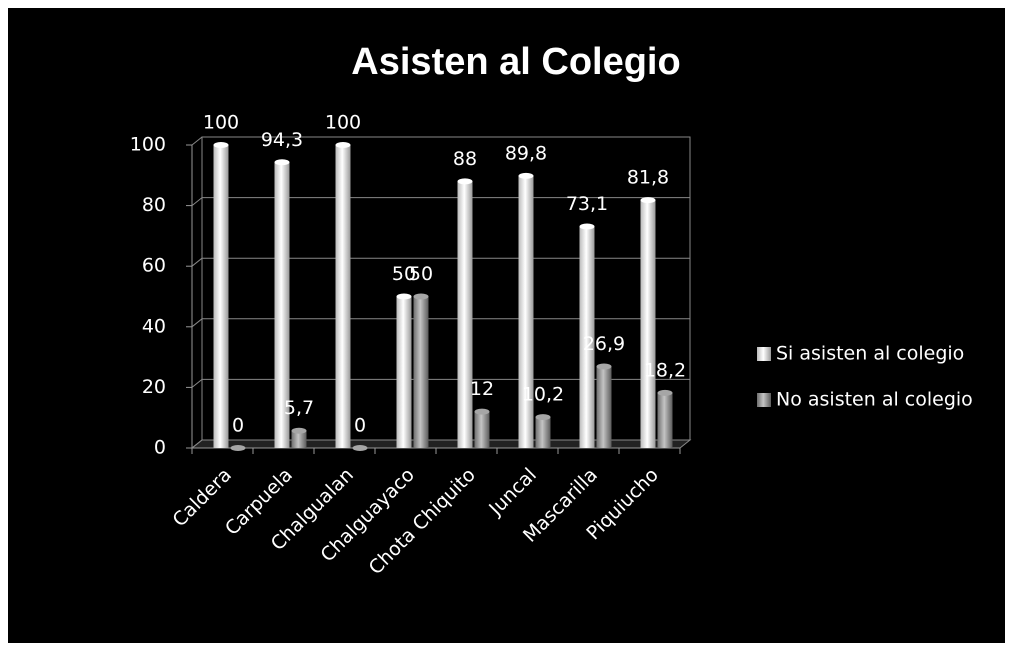 This screenshot has width=1013, height=651. I want to click on y-tick-label: 60, so click(154, 266).